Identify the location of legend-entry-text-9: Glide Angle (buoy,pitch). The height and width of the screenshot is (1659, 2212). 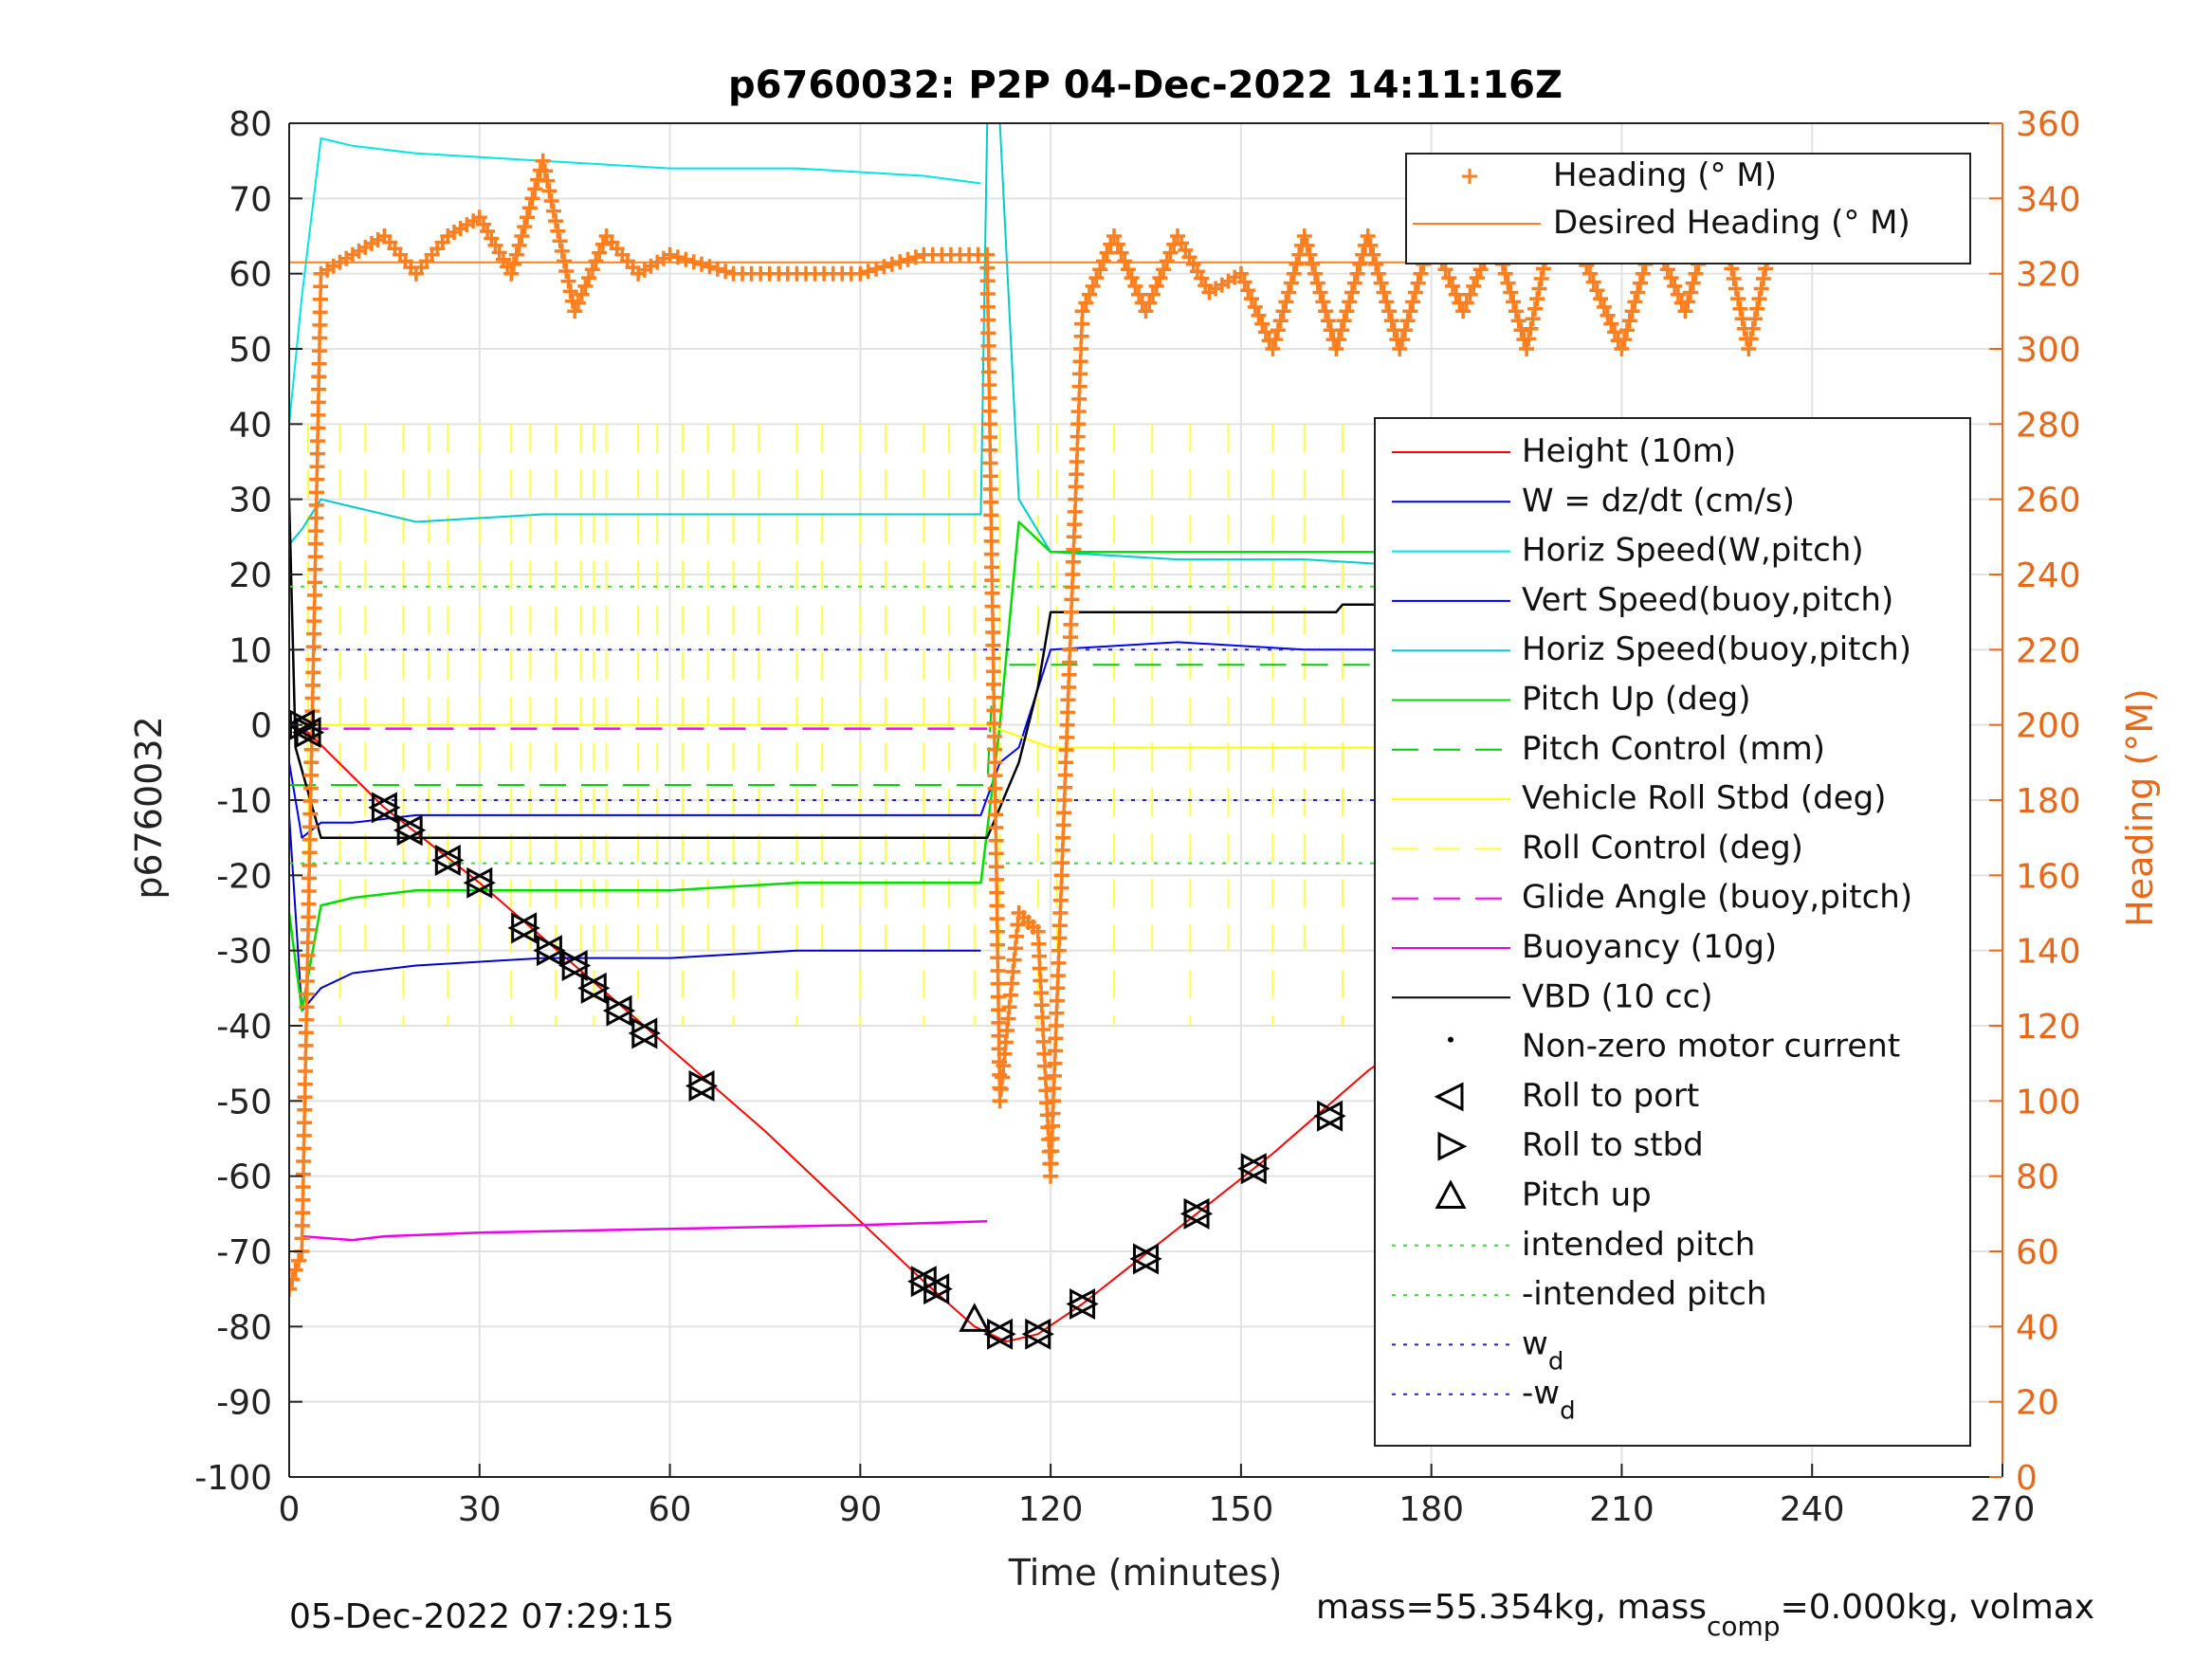
(1717, 898).